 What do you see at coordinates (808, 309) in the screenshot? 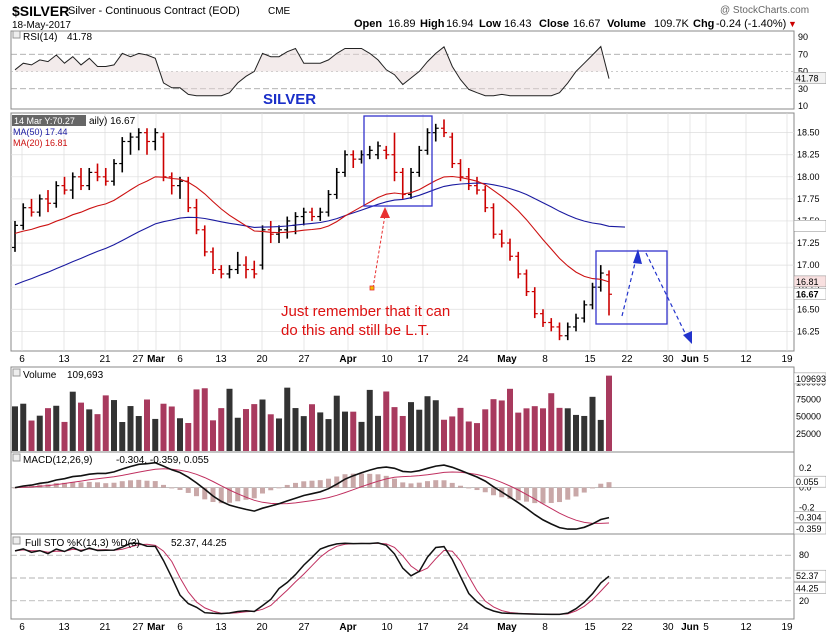
I see `price-tick: 16.50` at bounding box center [808, 309].